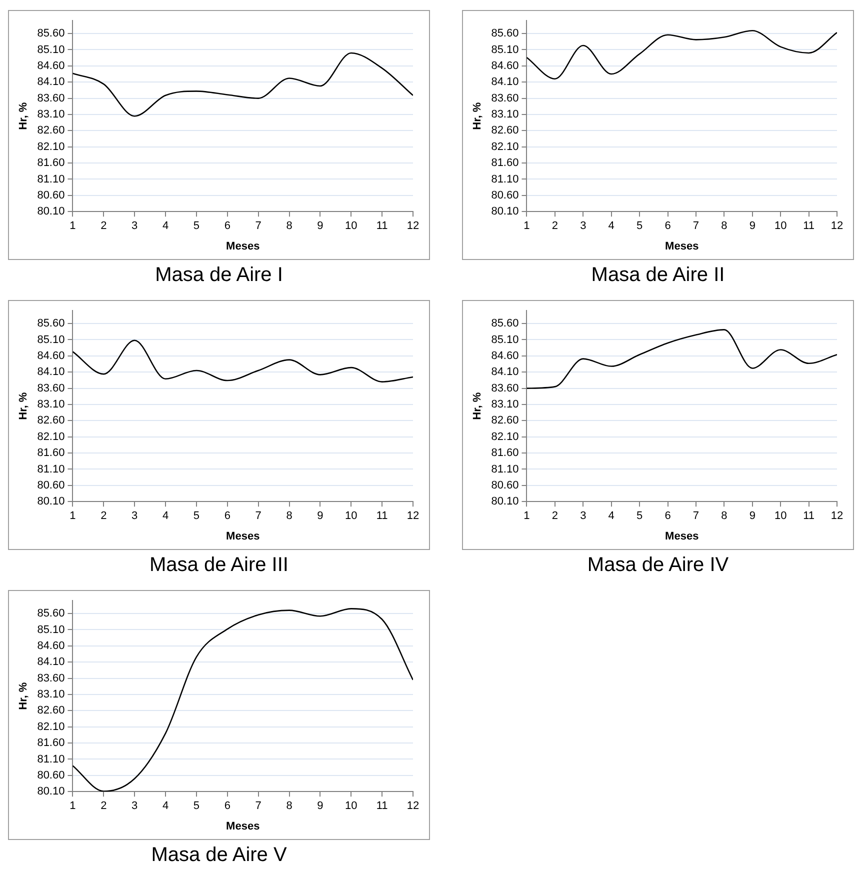 The height and width of the screenshot is (872, 859). I want to click on text: Masa de Aire IV, so click(658, 565).